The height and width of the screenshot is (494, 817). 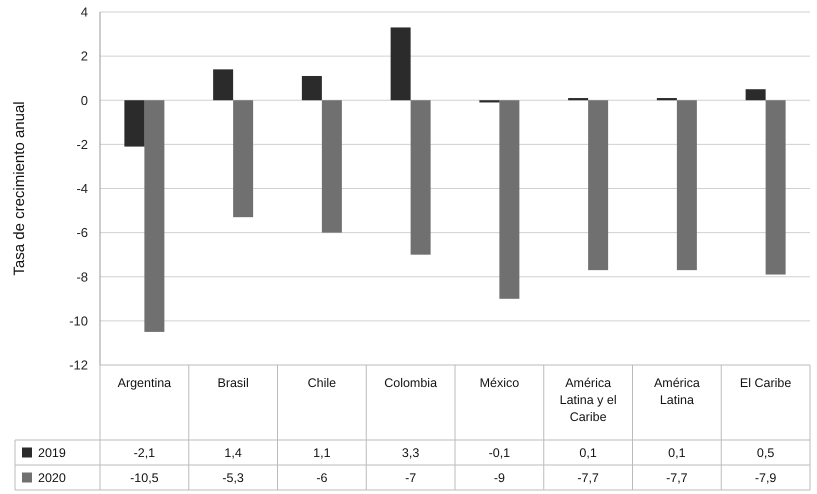 I want to click on data-label: -0,1, so click(x=499, y=453).